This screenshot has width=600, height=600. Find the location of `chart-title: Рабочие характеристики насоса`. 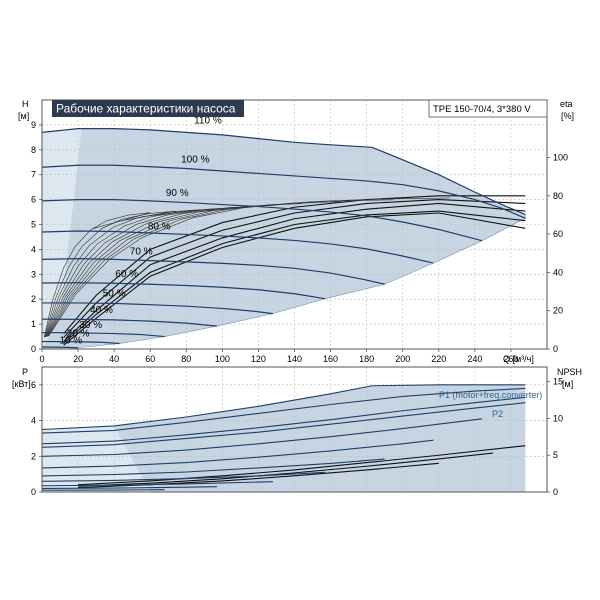

chart-title: Рабочие характеристики насоса is located at coordinates (146, 109).